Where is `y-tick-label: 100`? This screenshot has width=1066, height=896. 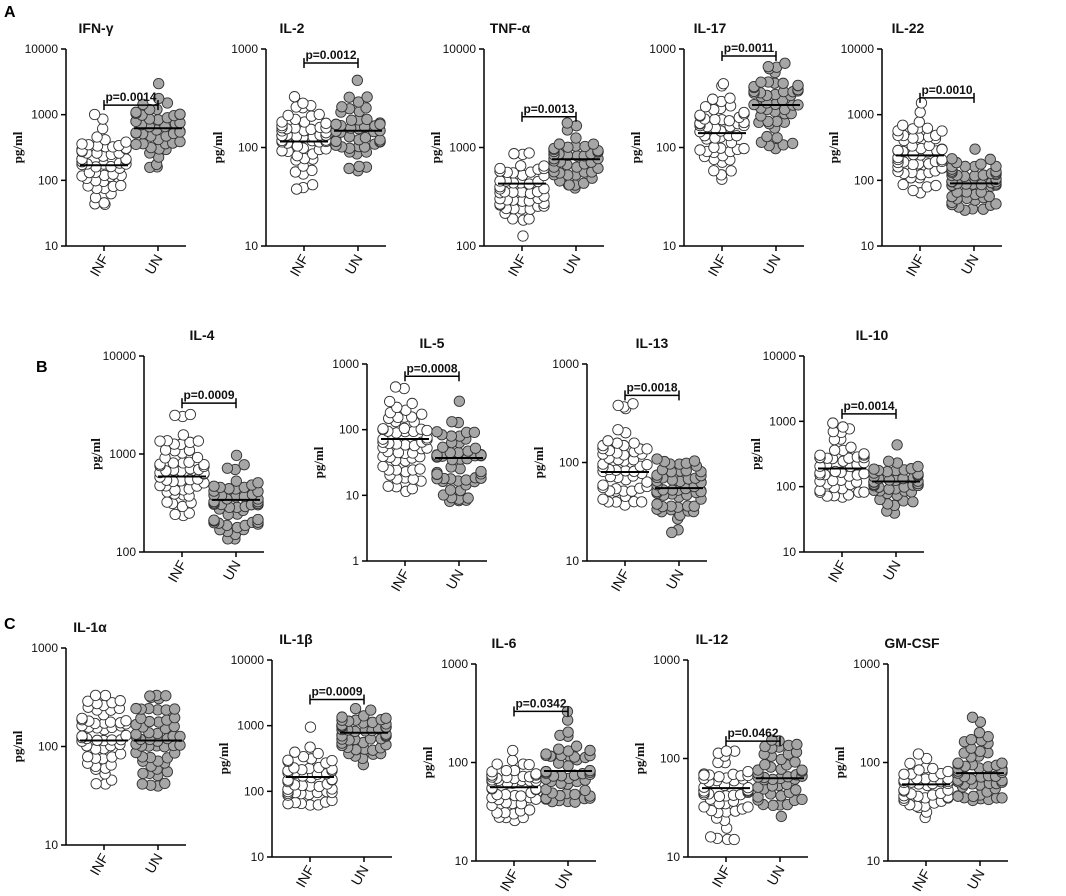
y-tick-label: 100 is located at coordinates (349, 430).